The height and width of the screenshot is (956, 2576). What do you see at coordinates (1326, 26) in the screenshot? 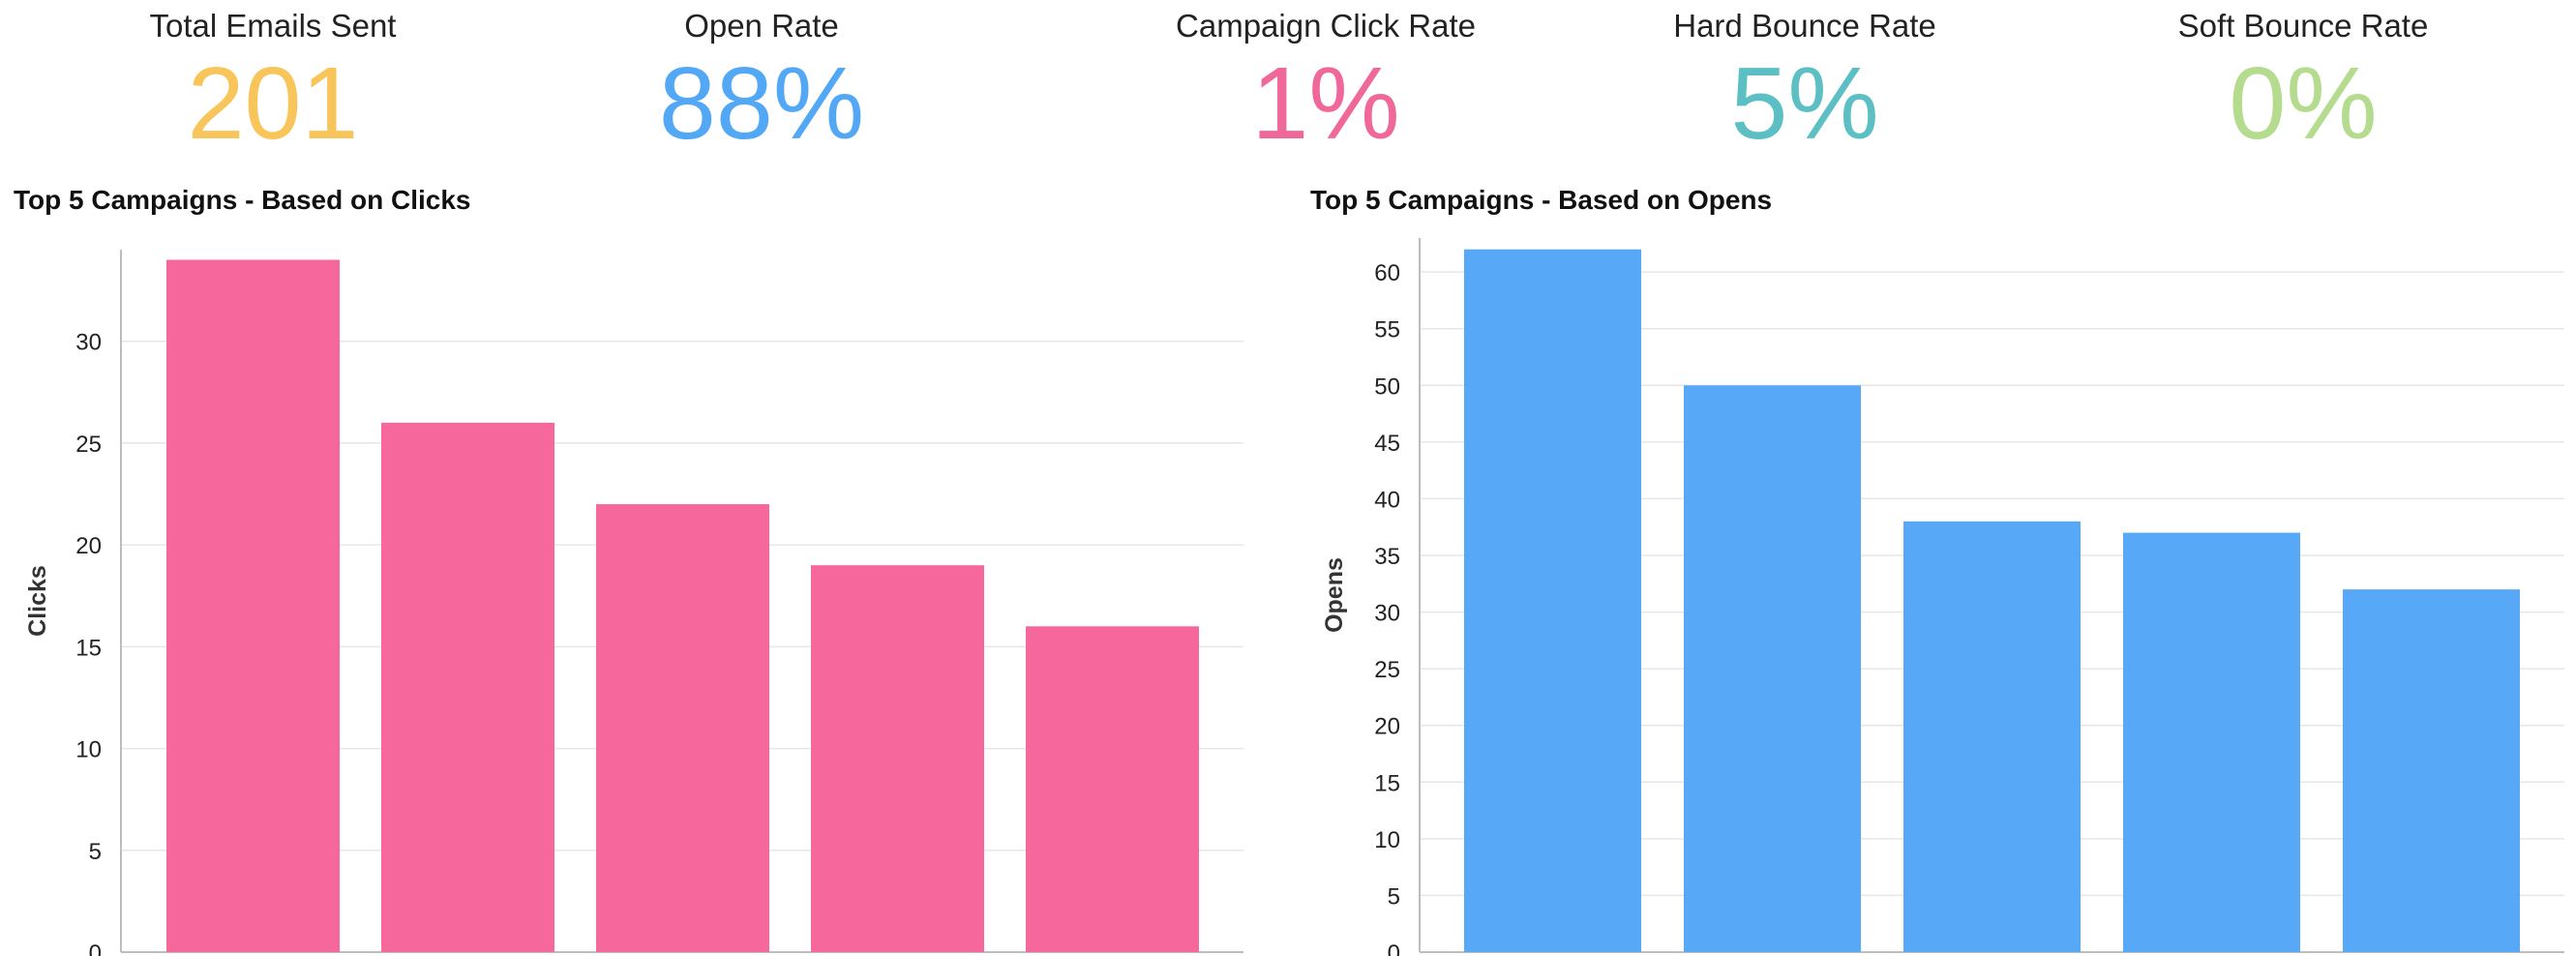
I see `kpi-label: Campaign Click Rate` at bounding box center [1326, 26].